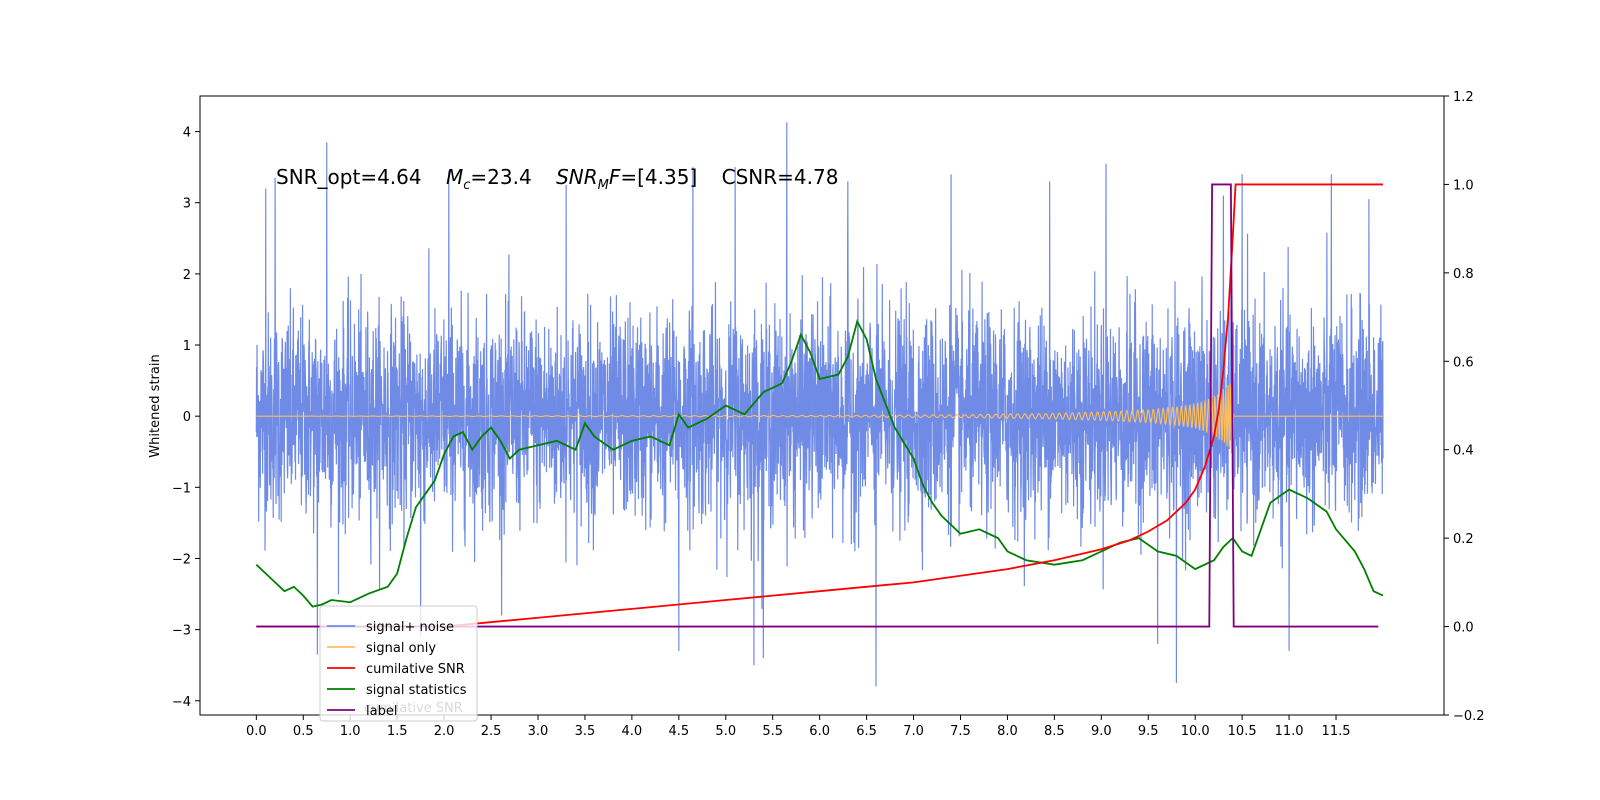 This screenshot has height=800, width=1600. Describe the element at coordinates (615, 177) in the screenshot. I see `annotation-snrmf-f: F` at that location.